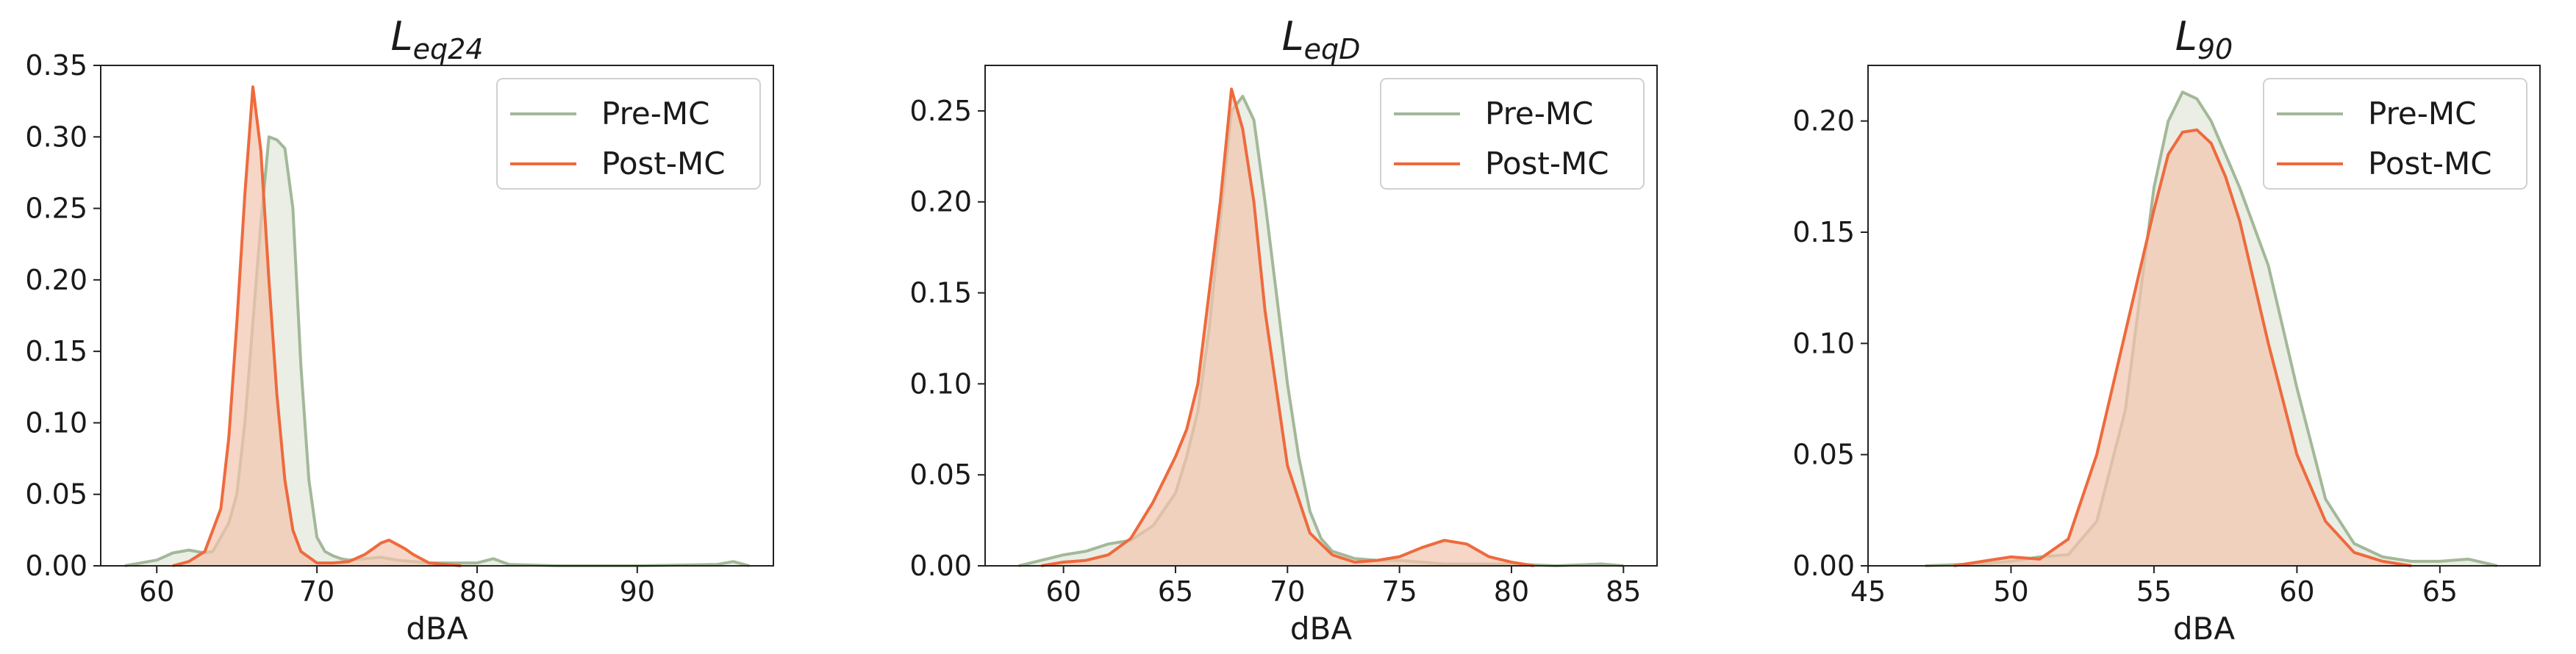 Image resolution: width=2576 pixels, height=654 pixels. Describe the element at coordinates (637, 591) in the screenshot. I see `x-tick-label: 90` at that location.